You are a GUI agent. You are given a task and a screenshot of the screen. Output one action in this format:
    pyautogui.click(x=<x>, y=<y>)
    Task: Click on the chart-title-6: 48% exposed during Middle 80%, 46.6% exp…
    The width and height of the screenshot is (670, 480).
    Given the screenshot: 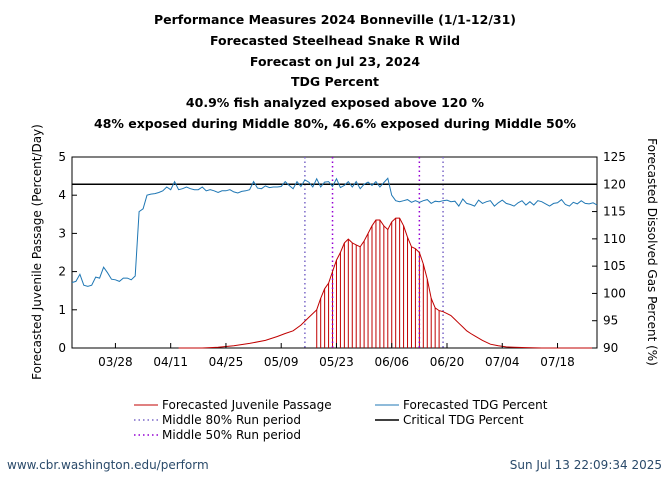 What is the action you would take?
    pyautogui.click(x=335, y=123)
    